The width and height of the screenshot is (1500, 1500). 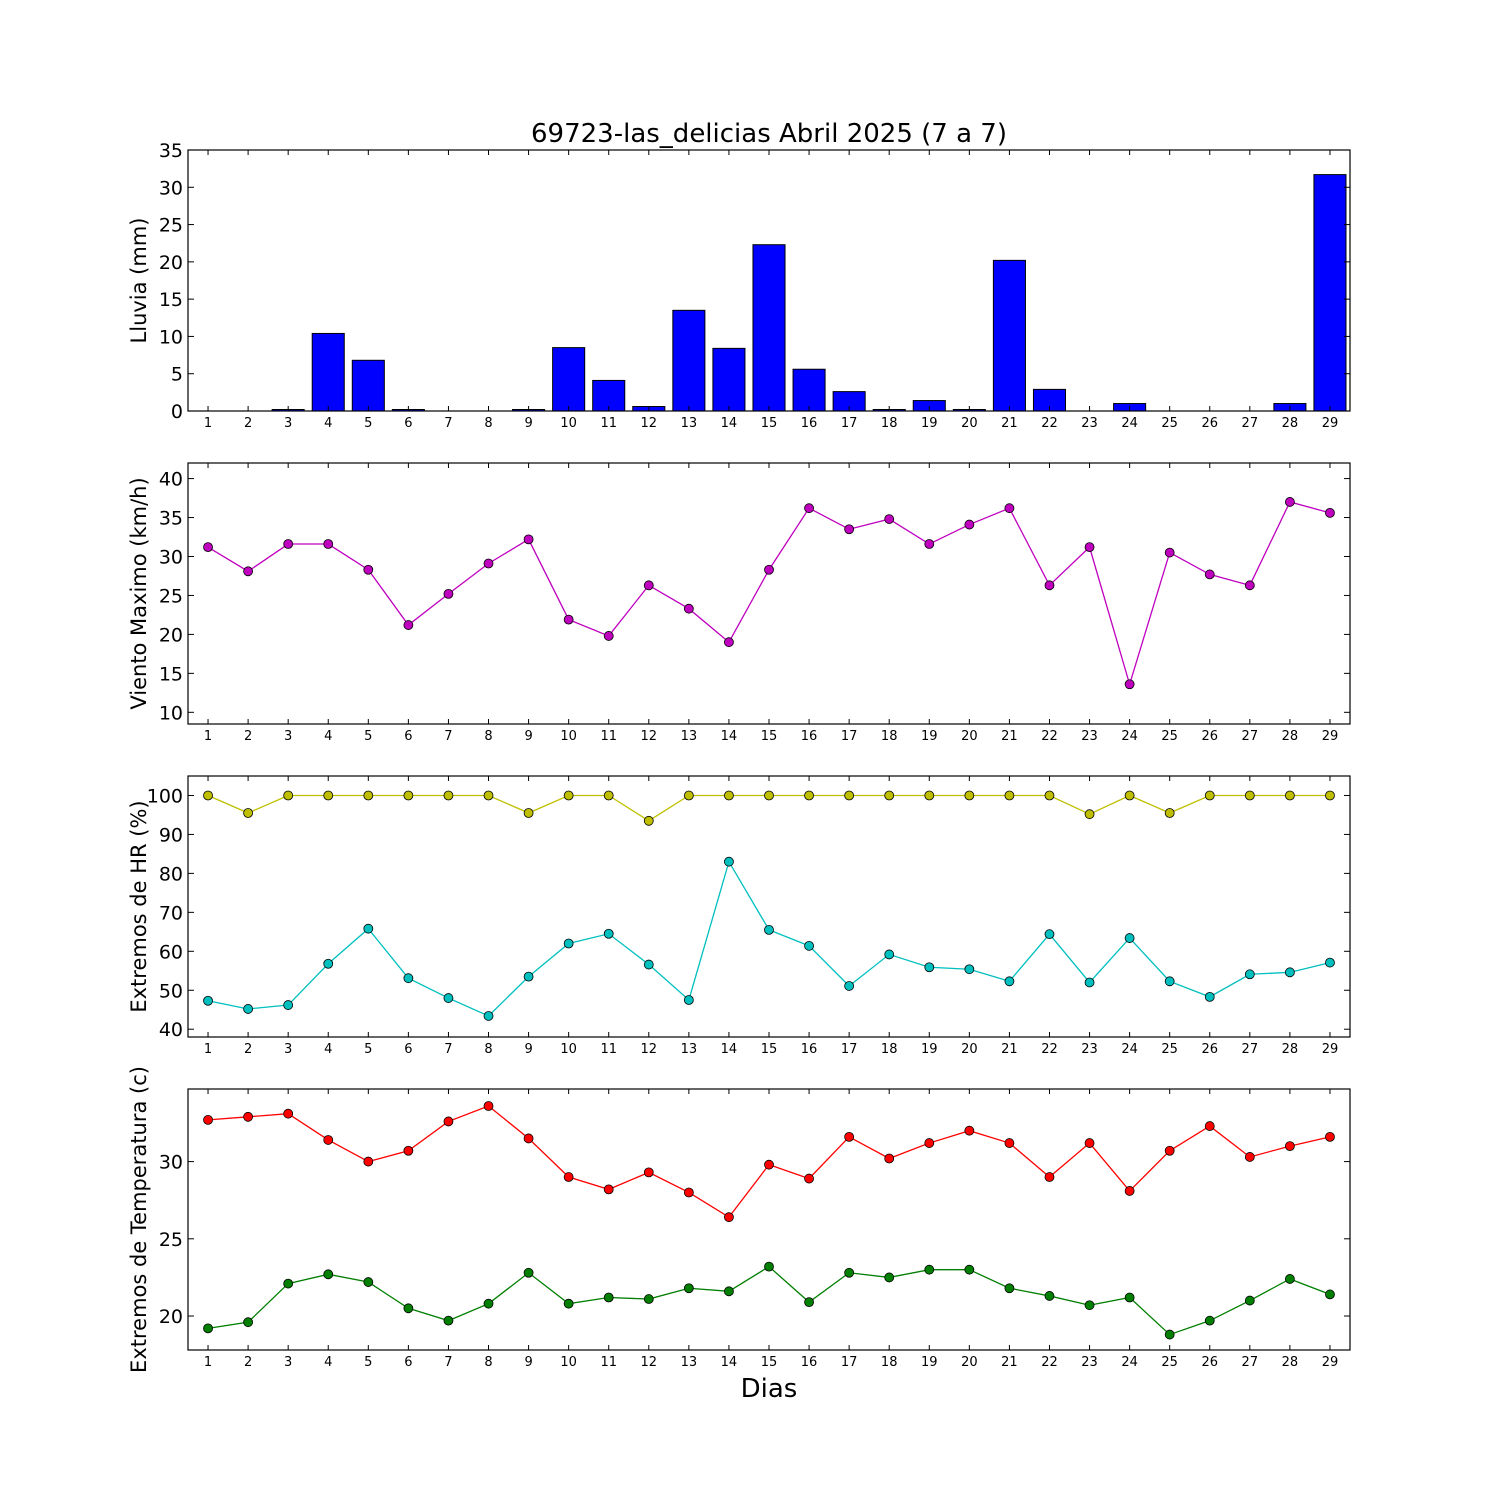 I want to click on x-tick-label: 24, so click(x=1129, y=736).